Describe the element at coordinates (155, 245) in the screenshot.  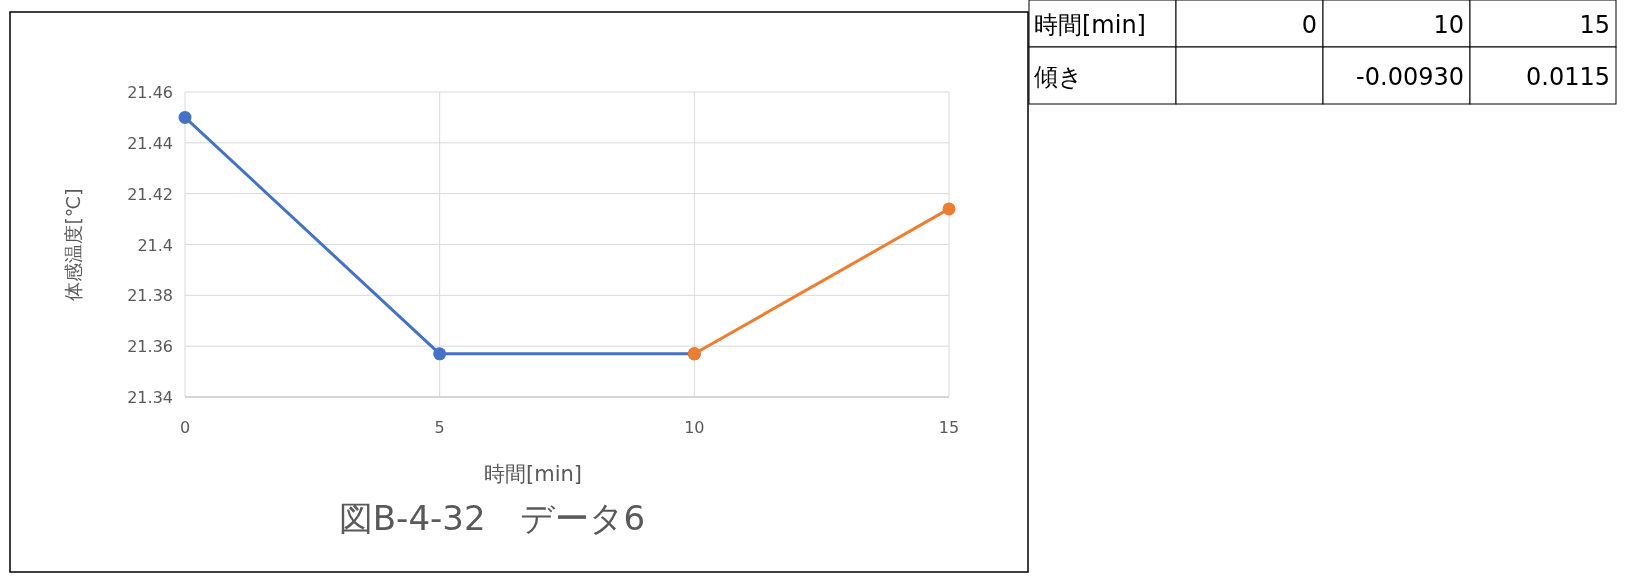
I see `y-tick-label: 21.4` at that location.